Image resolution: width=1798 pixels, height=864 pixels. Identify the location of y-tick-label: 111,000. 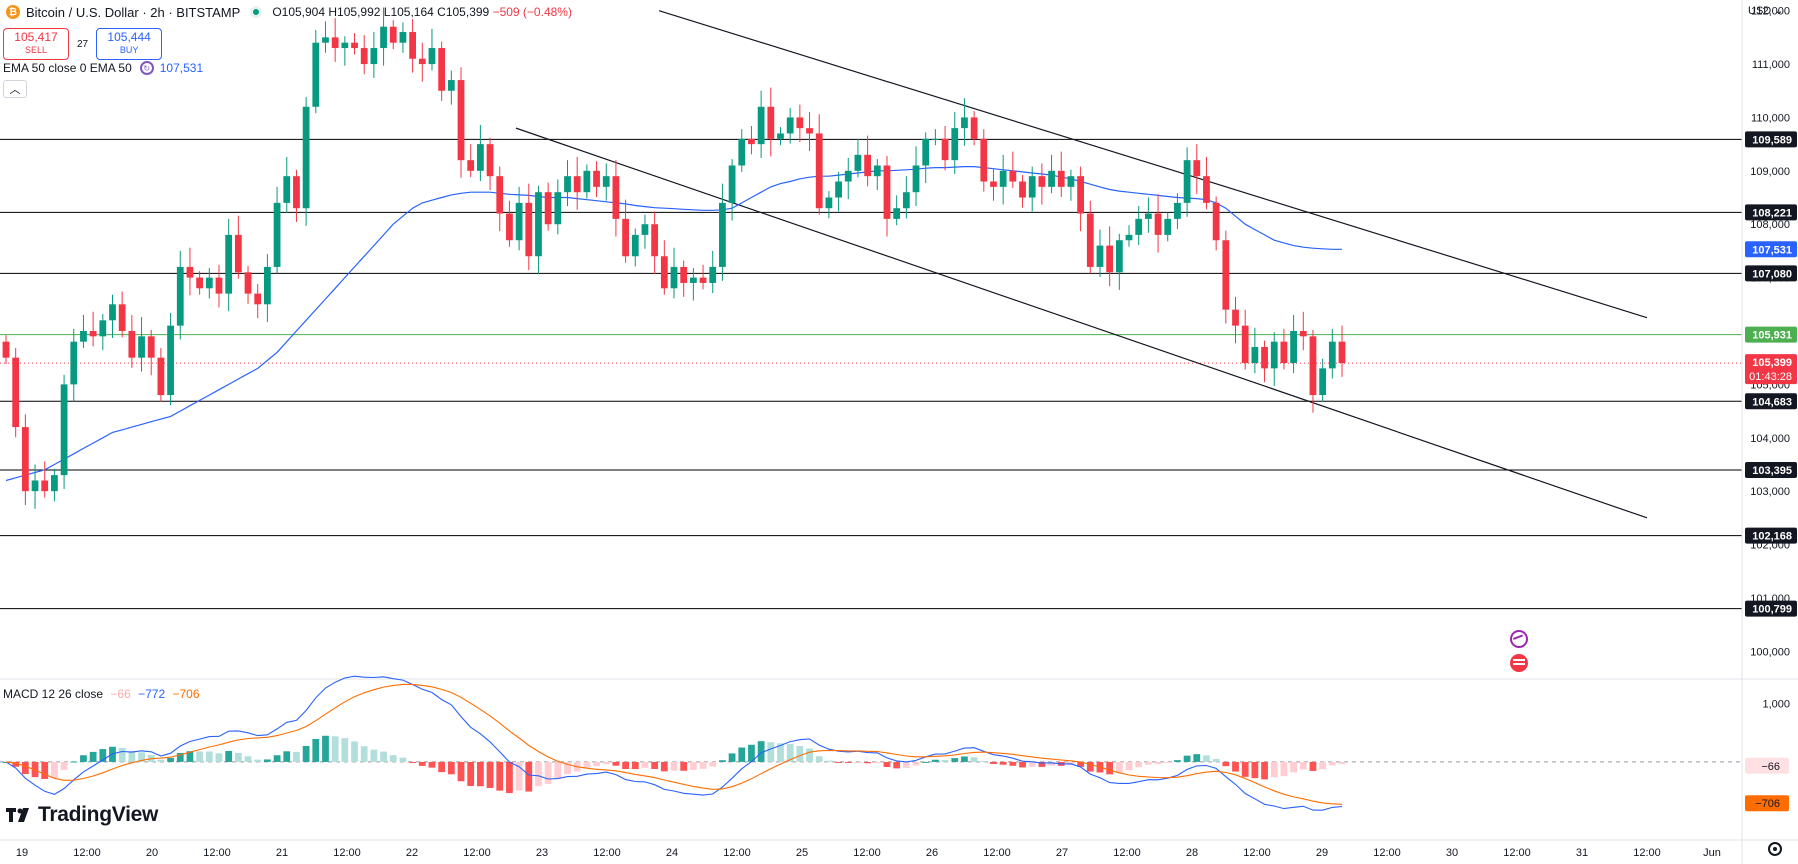
(1771, 65).